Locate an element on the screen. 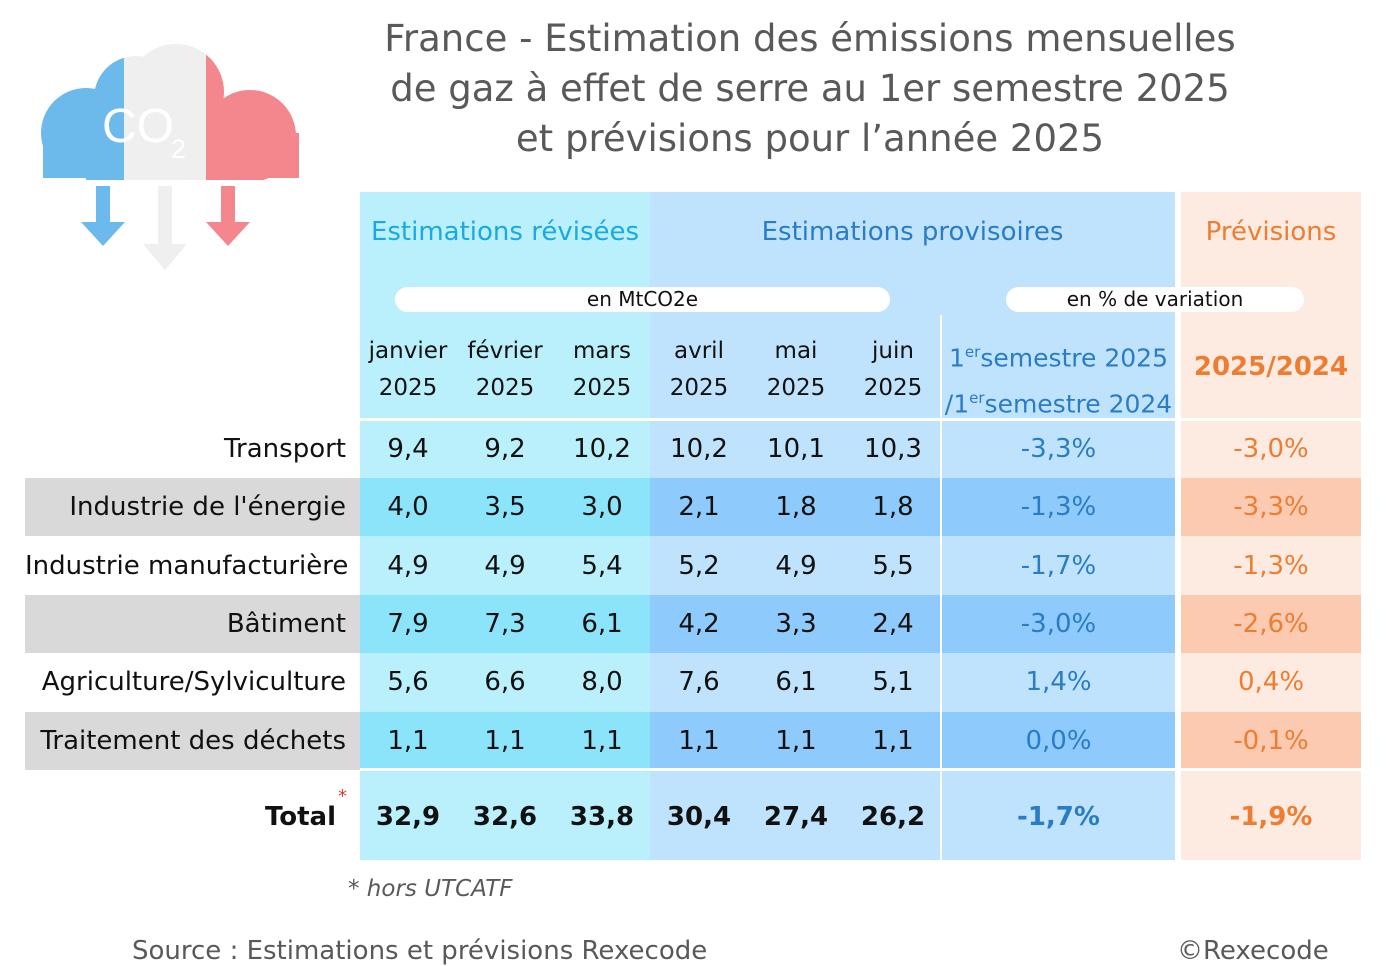  cell-juin: 5,1 is located at coordinates (893, 682).